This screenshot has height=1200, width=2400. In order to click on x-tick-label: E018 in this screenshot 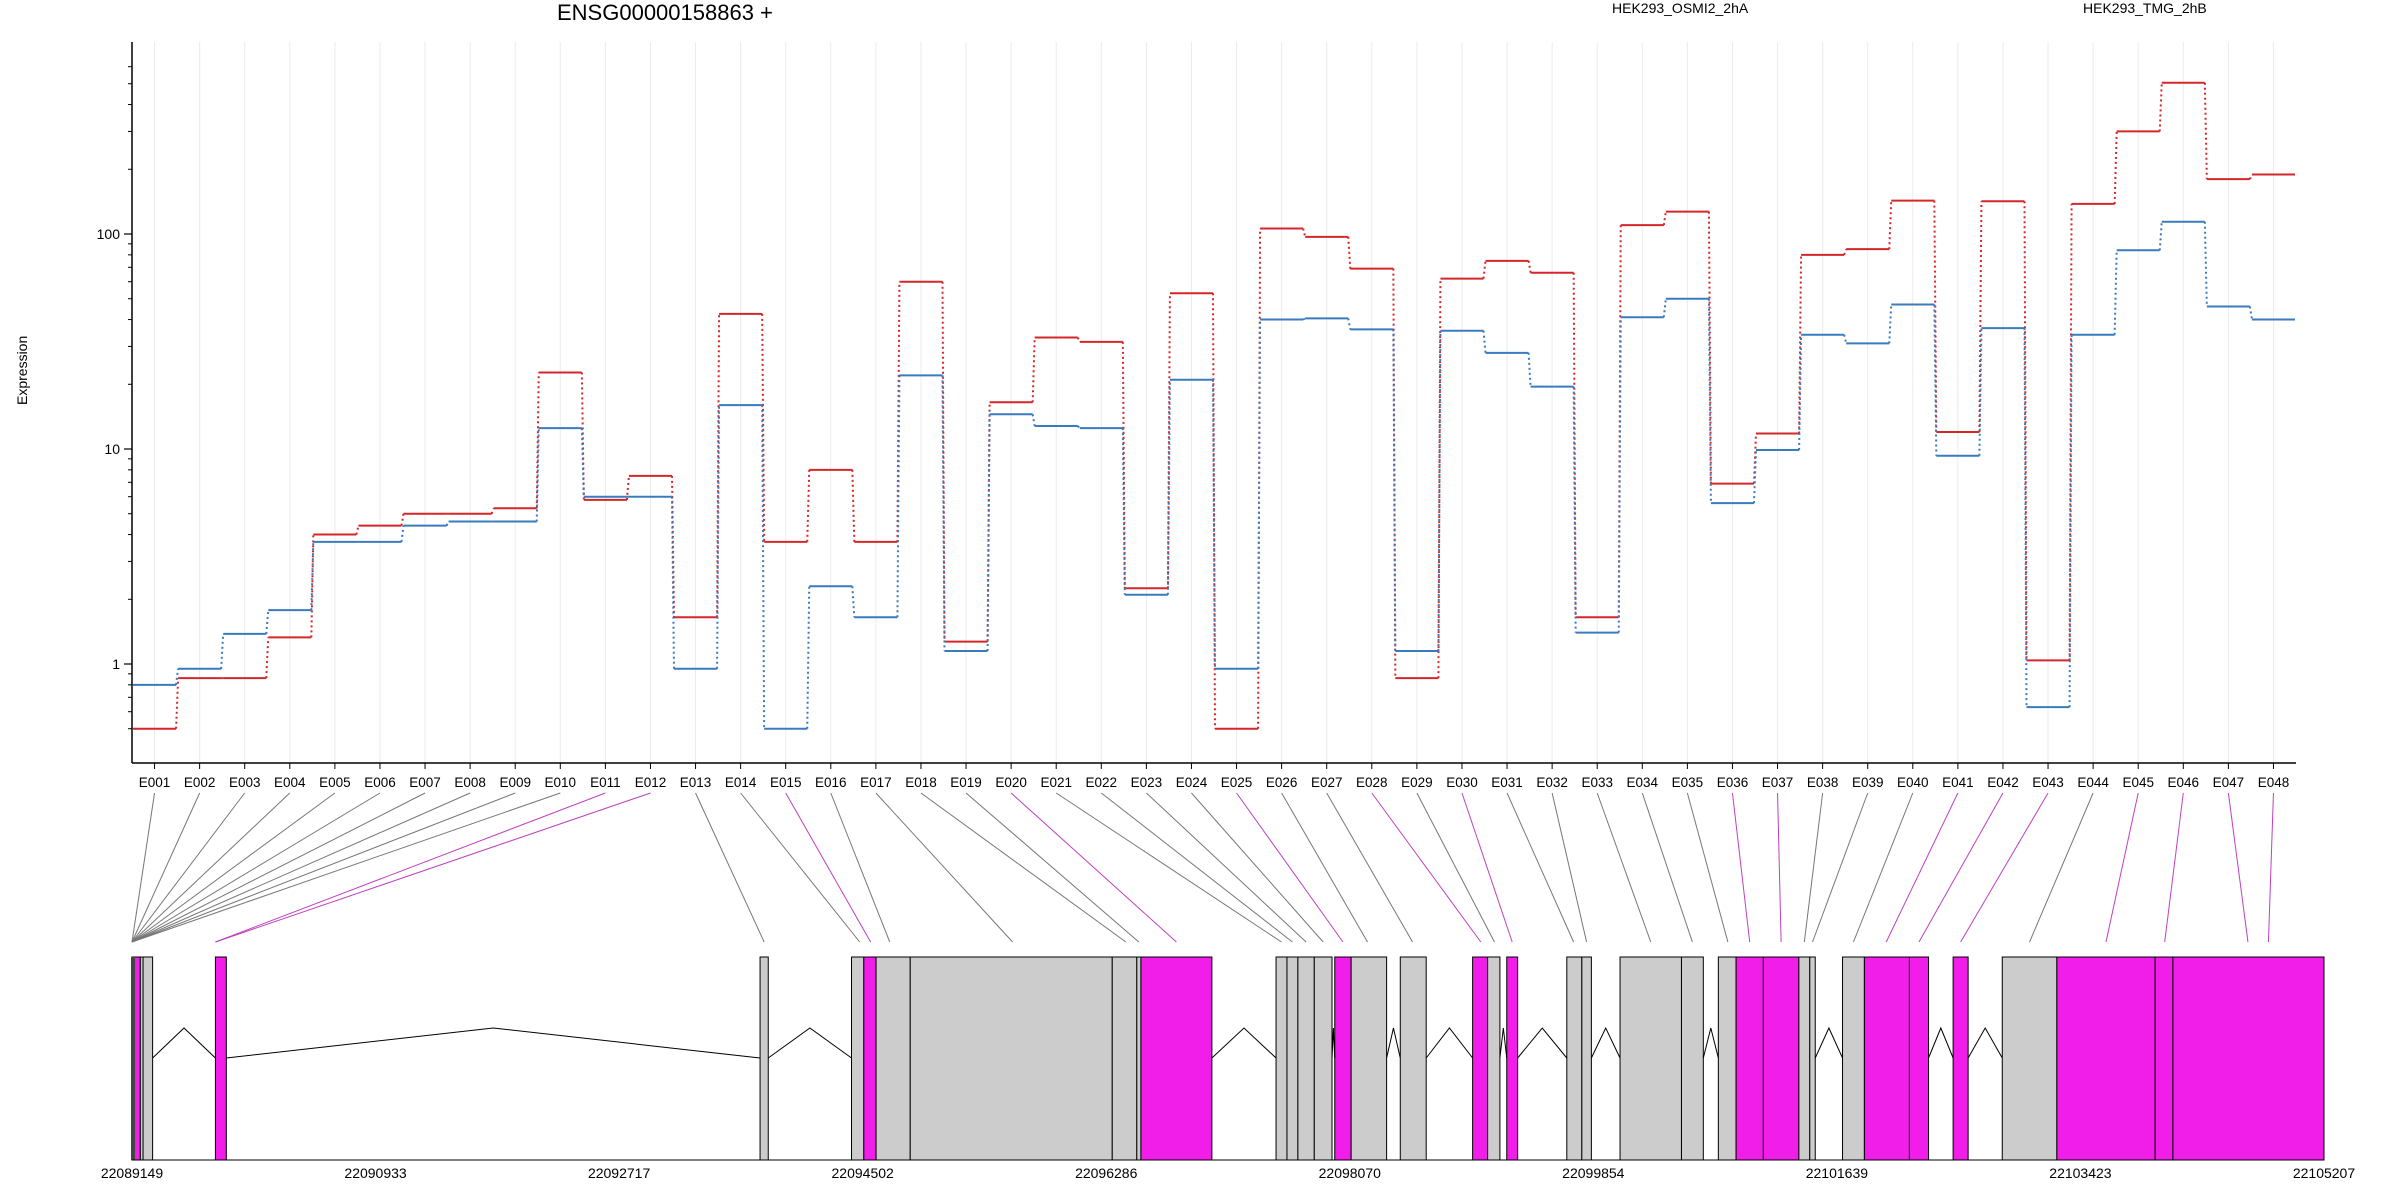, I will do `click(921, 782)`.